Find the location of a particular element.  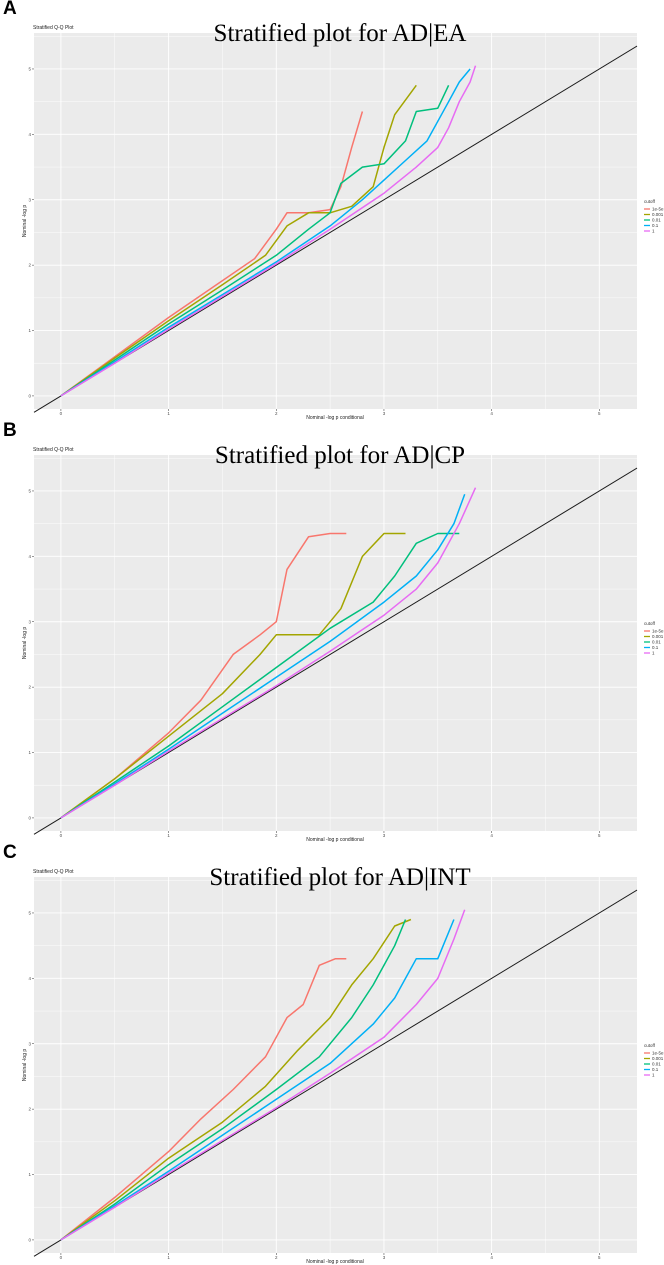

plot-title: Stratified plot for AD|CP is located at coordinates (340, 455).